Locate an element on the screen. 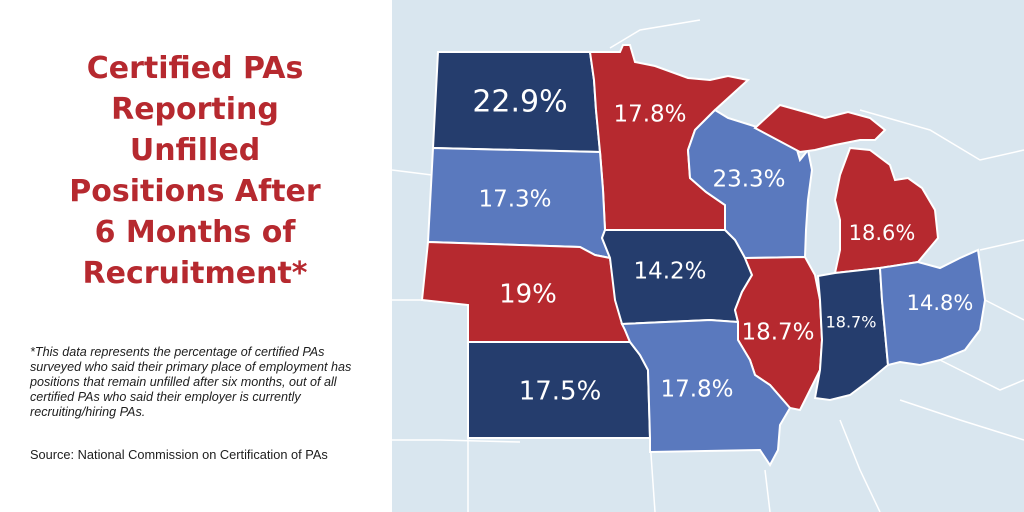 The height and width of the screenshot is (512, 1024). label-wisconsin: 23.3% is located at coordinates (748, 180).